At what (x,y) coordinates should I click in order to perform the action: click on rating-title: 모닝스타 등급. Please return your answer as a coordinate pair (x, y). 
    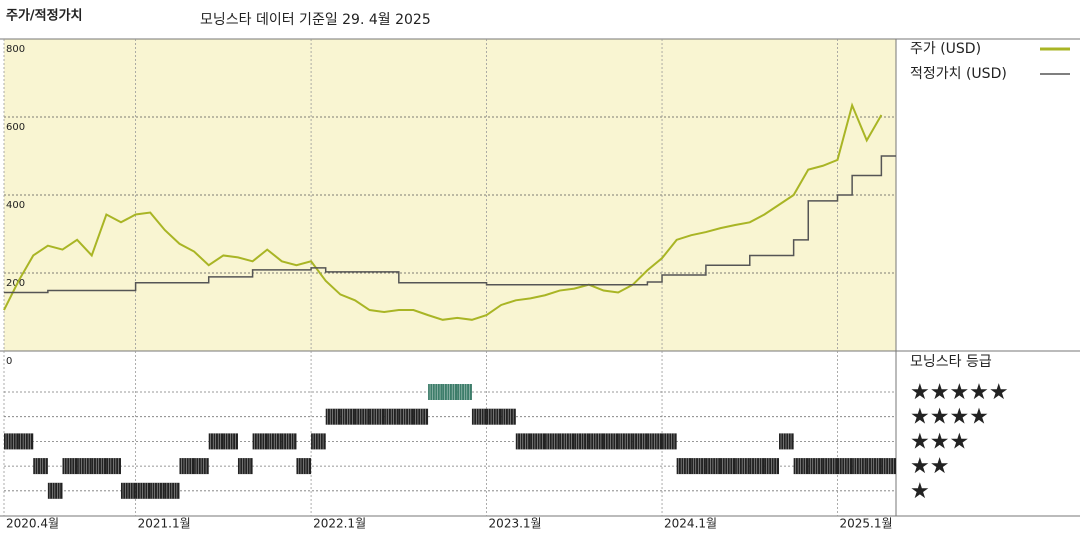
    Looking at the image, I should click on (951, 362).